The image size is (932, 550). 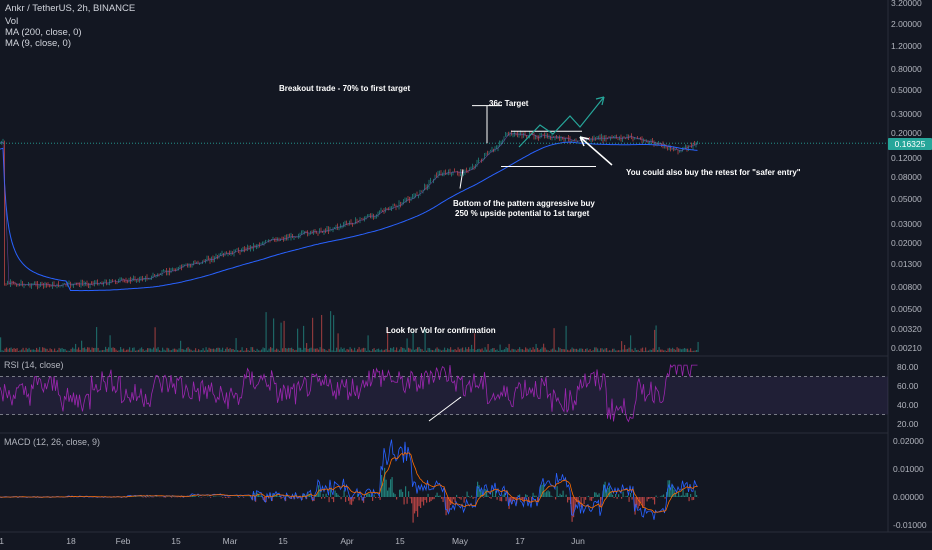 I want to click on ma9-label: MA (9, close, 0), so click(x=38, y=43).